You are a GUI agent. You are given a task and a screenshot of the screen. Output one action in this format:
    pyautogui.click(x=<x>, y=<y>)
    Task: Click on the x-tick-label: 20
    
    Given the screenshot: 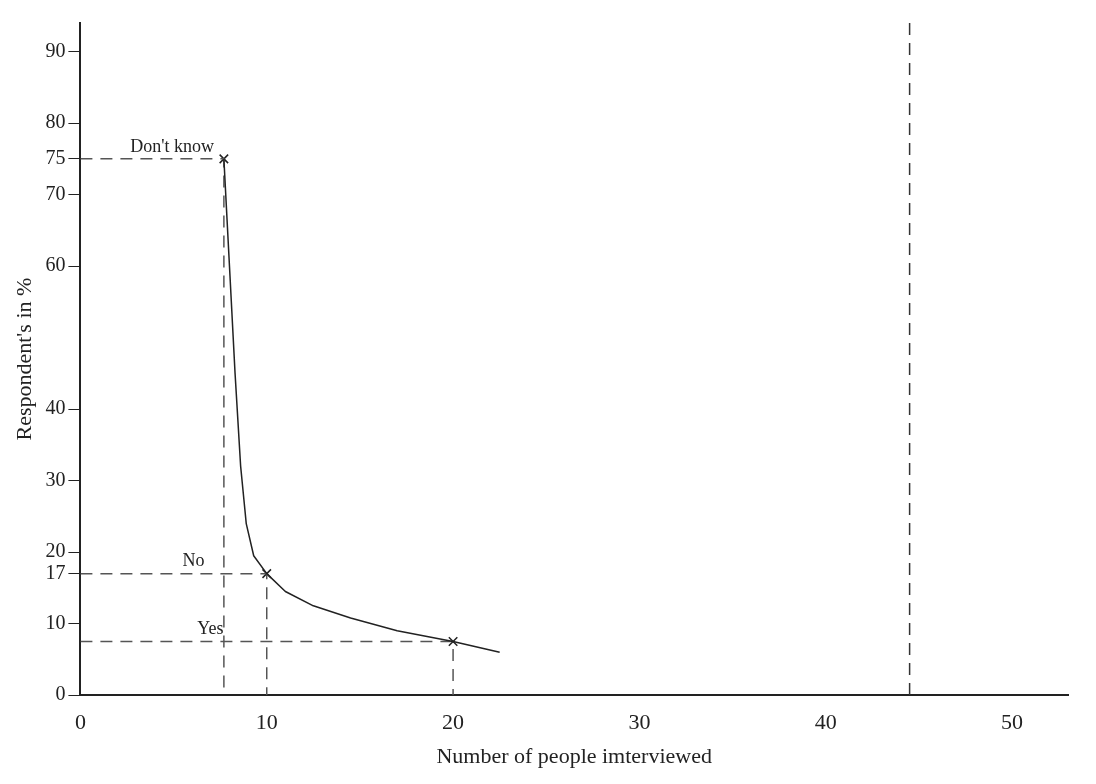 What is the action you would take?
    pyautogui.click(x=453, y=722)
    